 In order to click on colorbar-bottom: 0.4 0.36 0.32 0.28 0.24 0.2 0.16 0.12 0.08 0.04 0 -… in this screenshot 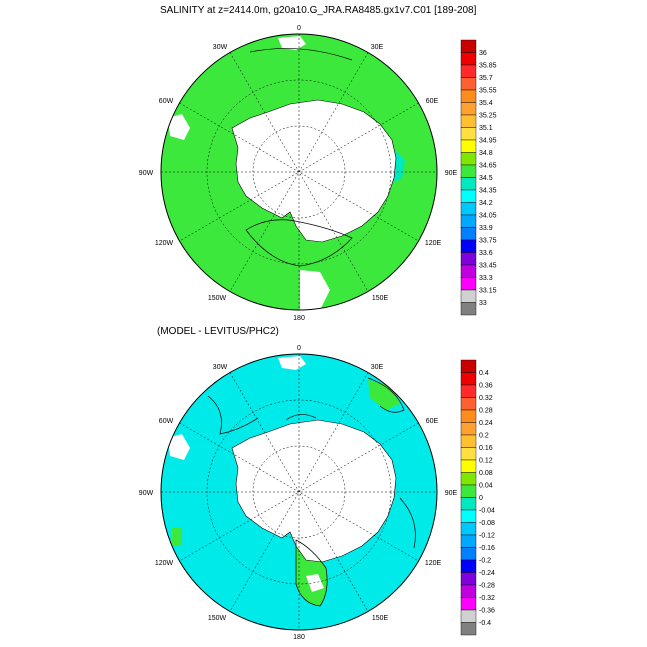, I will do `click(477, 497)`.